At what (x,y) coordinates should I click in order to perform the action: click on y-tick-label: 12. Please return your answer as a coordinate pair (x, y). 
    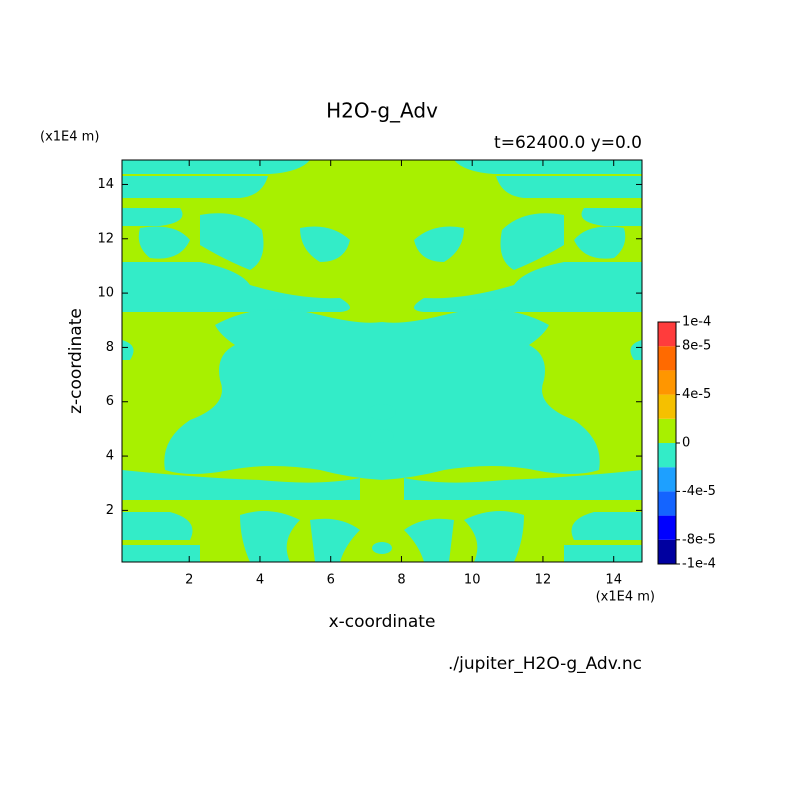
    Looking at the image, I should click on (105, 238).